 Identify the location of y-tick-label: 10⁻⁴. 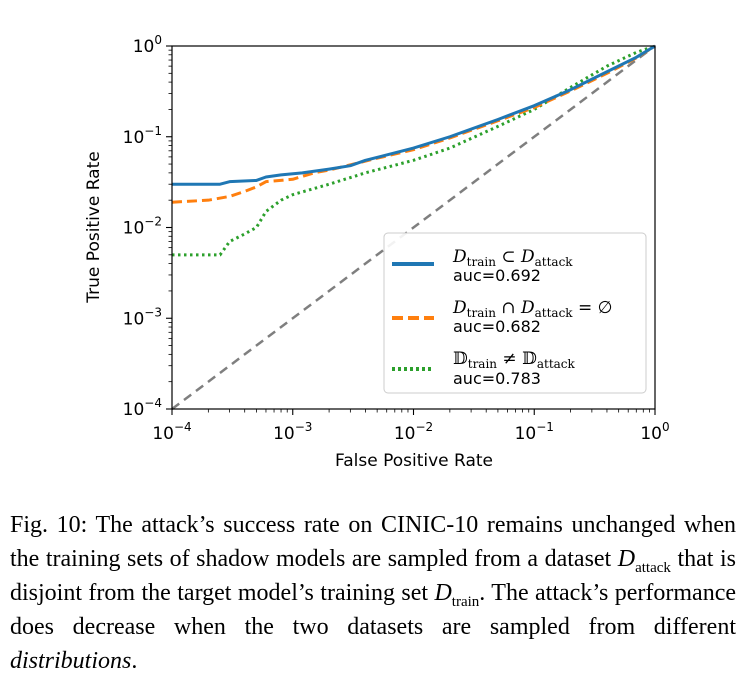
(142, 408).